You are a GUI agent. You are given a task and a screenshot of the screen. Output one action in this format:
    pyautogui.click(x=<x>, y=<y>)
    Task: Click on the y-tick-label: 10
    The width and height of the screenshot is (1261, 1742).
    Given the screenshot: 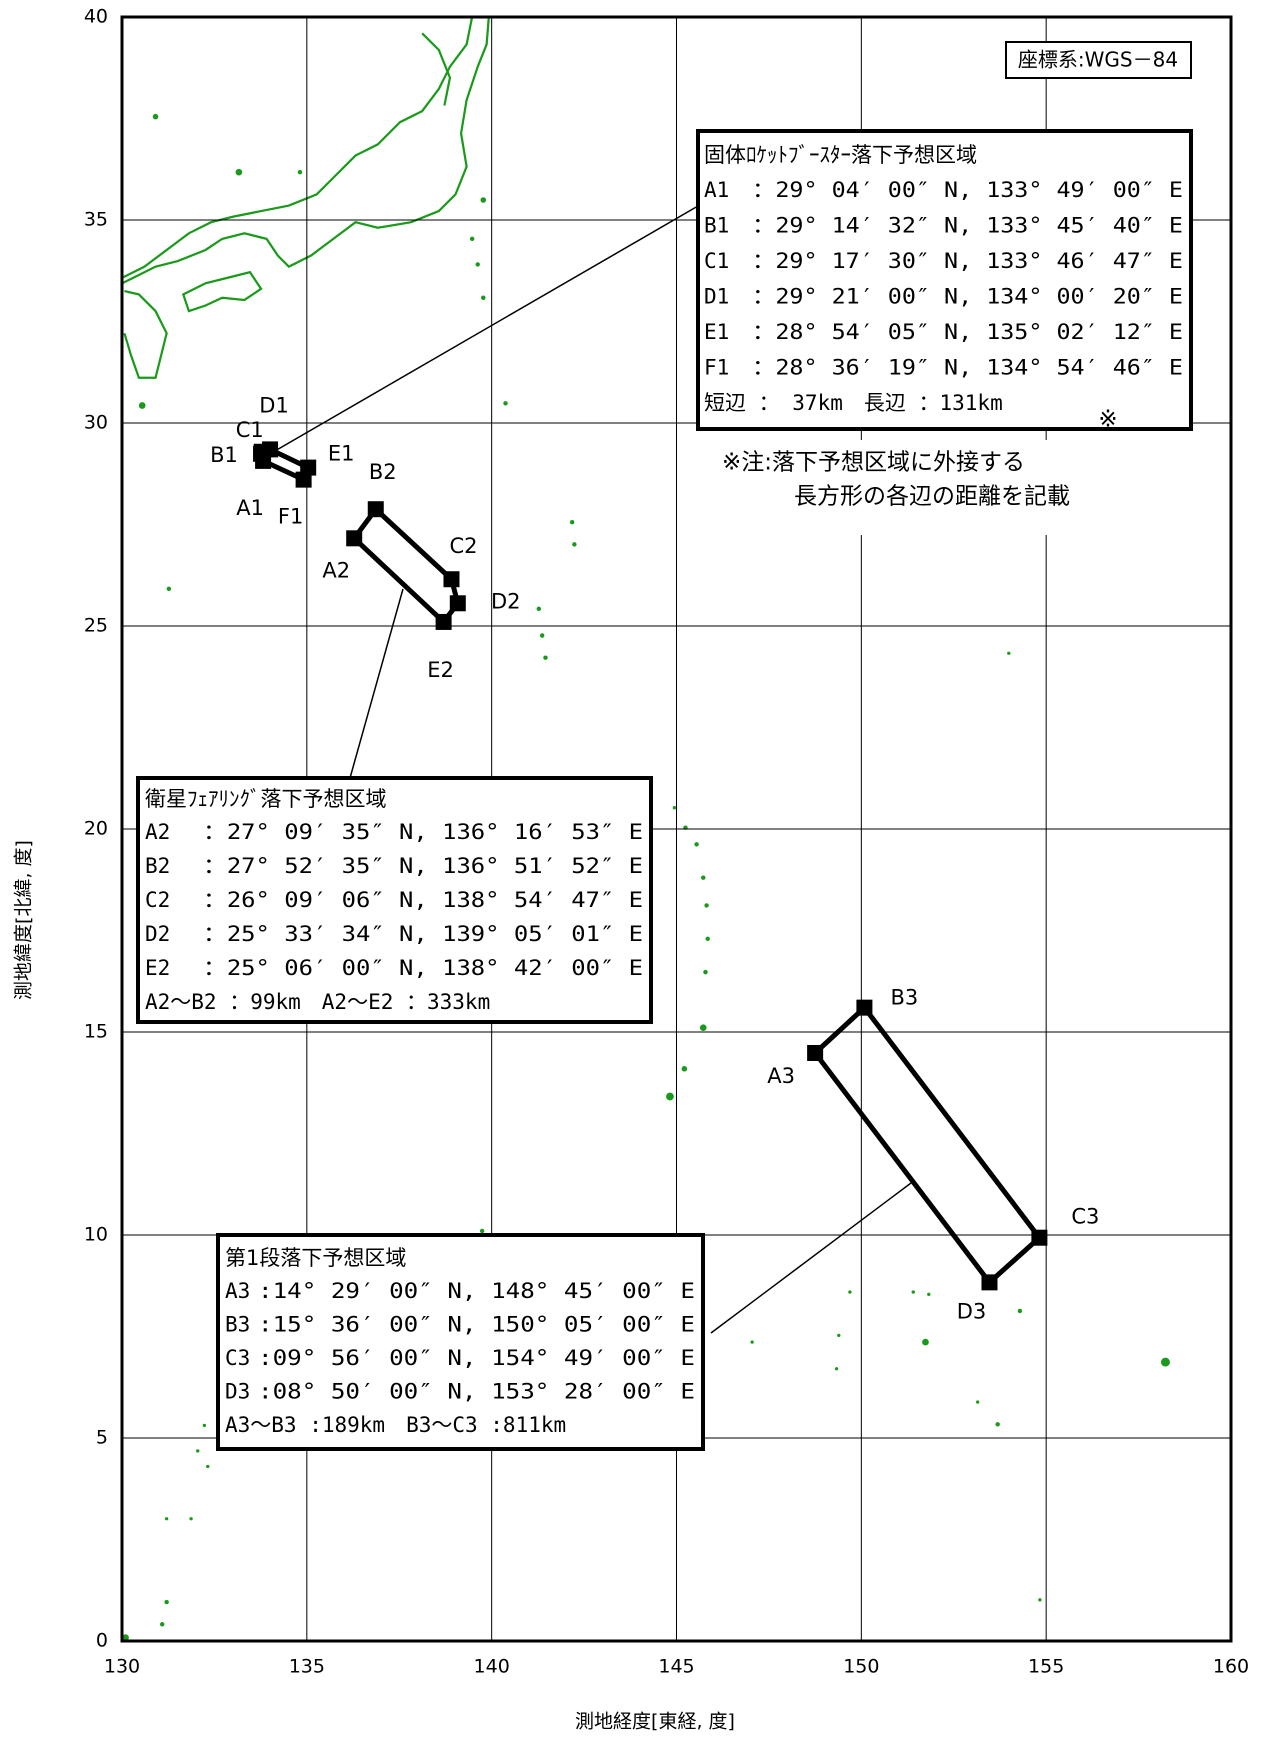 What is the action you would take?
    pyautogui.click(x=96, y=1235)
    